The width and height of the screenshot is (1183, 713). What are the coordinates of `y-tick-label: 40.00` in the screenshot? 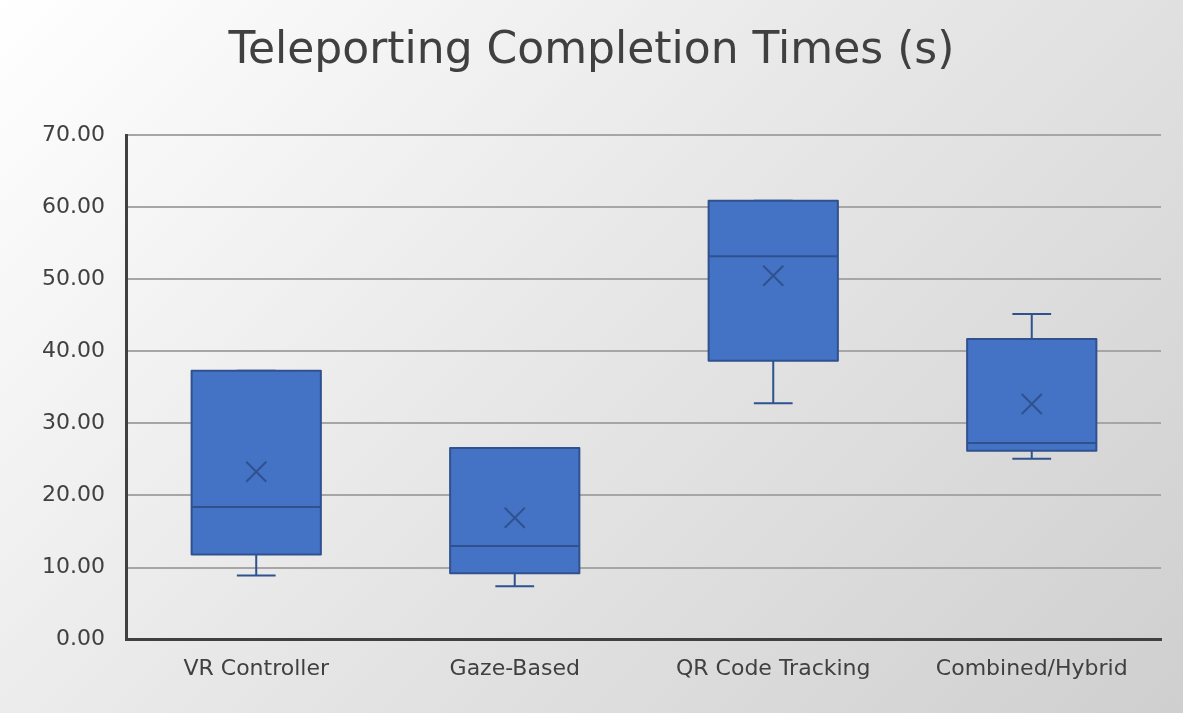 It's located at (73, 350).